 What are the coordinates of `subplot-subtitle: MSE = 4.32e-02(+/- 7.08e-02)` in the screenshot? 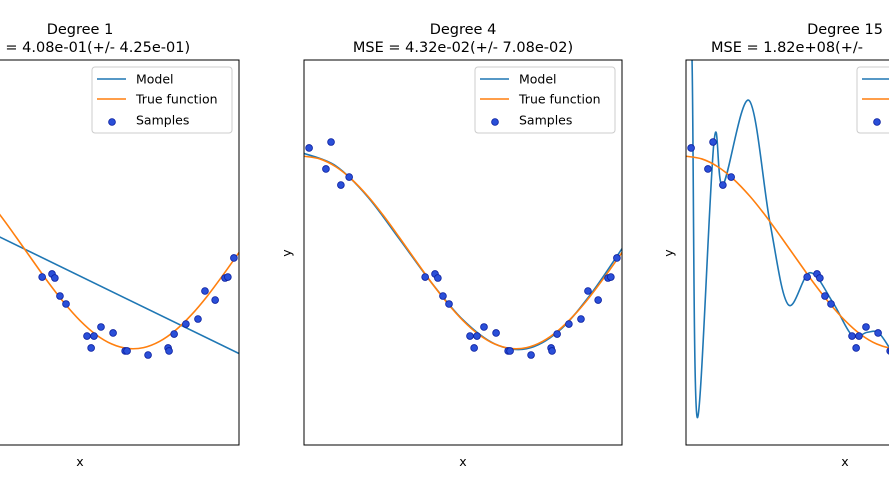 It's located at (463, 48).